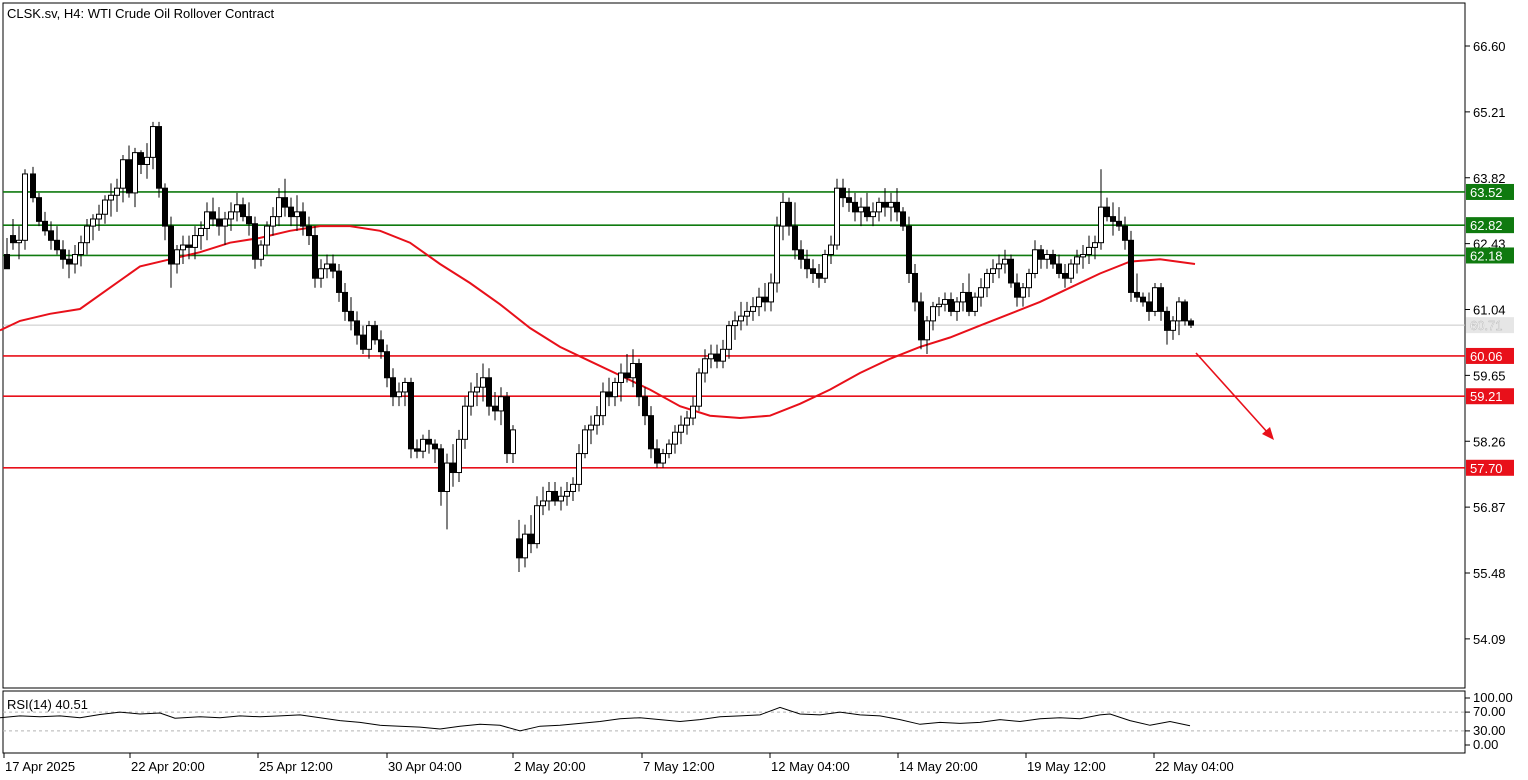 The height and width of the screenshot is (780, 1528). Describe the element at coordinates (1489, 639) in the screenshot. I see `price-tick-label: 54.09` at that location.